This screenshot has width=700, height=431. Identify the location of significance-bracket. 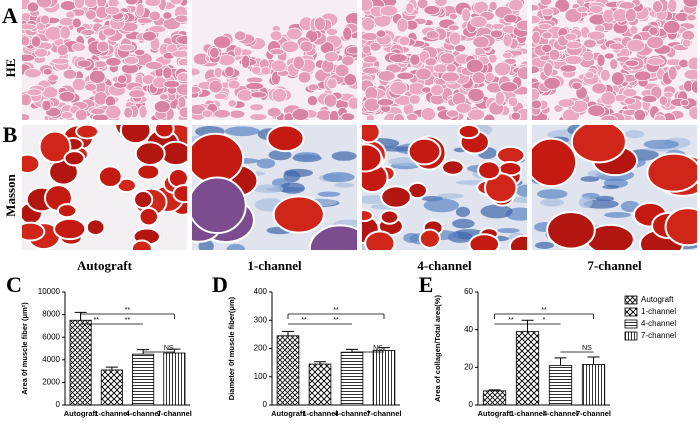
(127, 316).